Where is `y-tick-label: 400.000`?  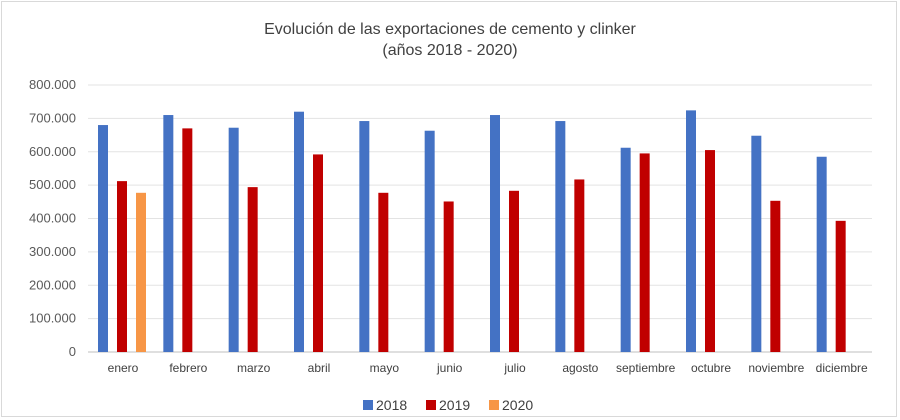 y-tick-label: 400.000 is located at coordinates (52, 218).